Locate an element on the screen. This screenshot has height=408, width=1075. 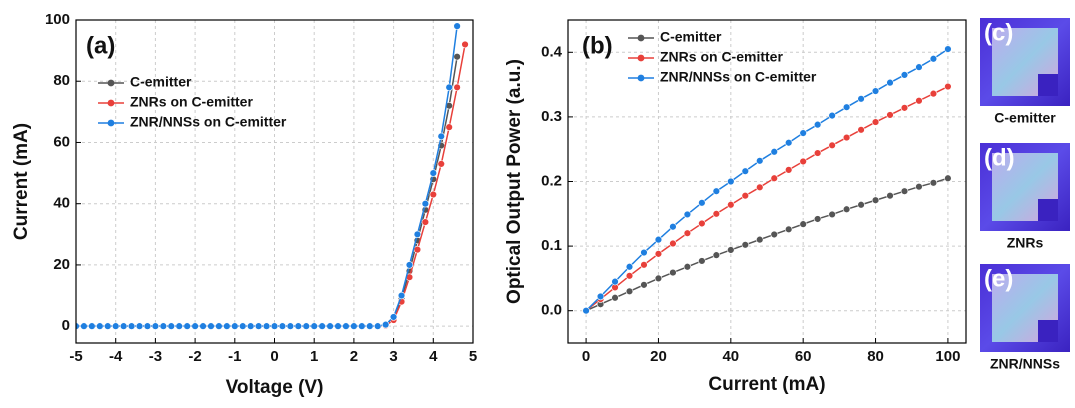
photo-caption: ZNRs is located at coordinates (1025, 243).